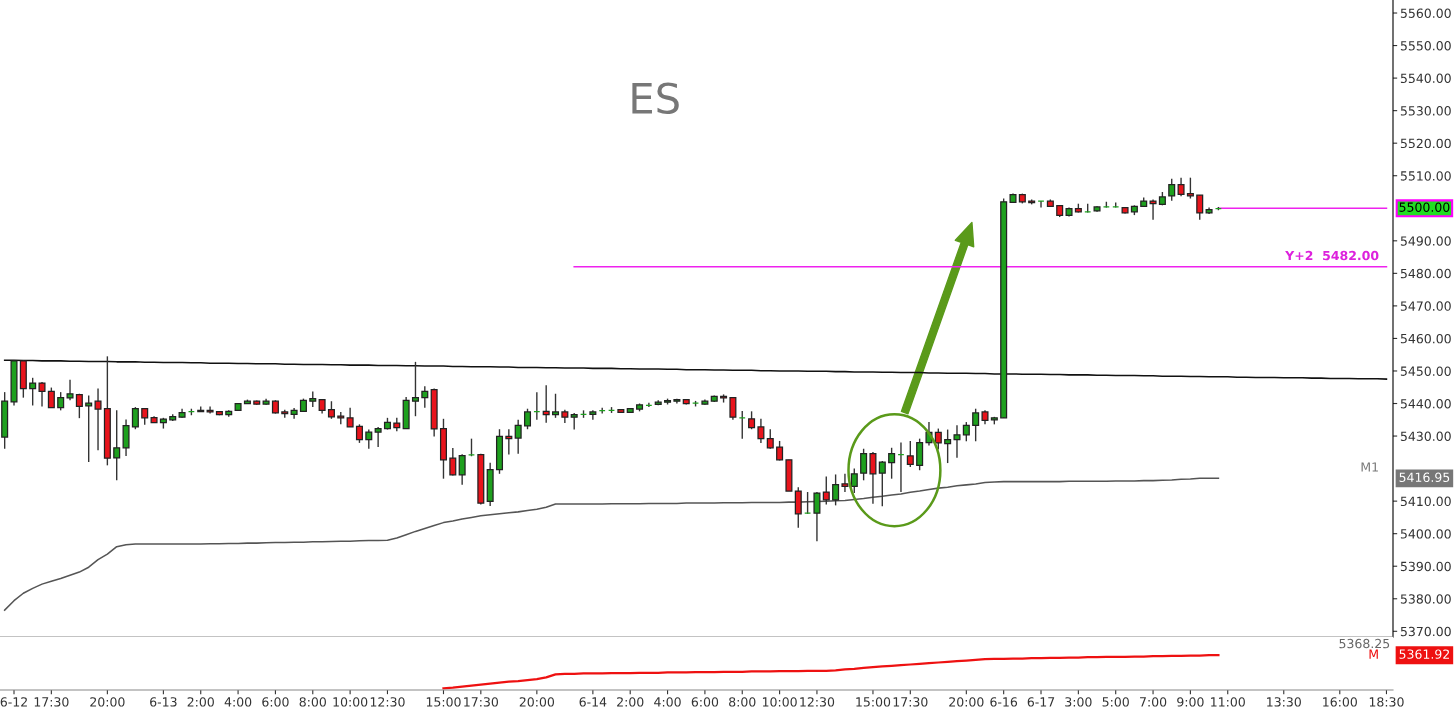  I want to click on x-tick-label: 6-13, so click(163, 702).